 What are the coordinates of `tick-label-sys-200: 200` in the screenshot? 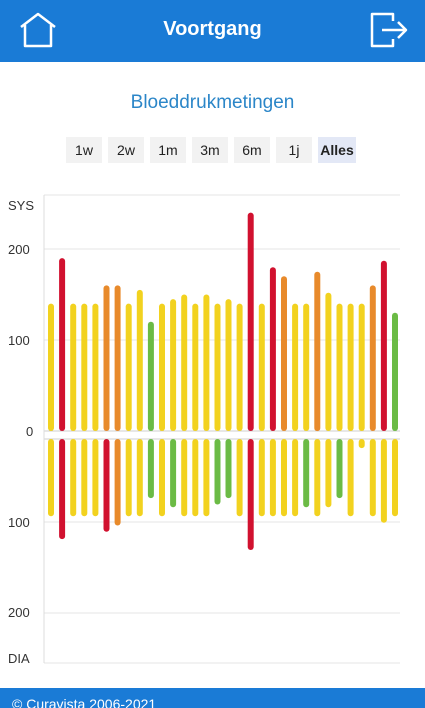 It's located at (19, 249).